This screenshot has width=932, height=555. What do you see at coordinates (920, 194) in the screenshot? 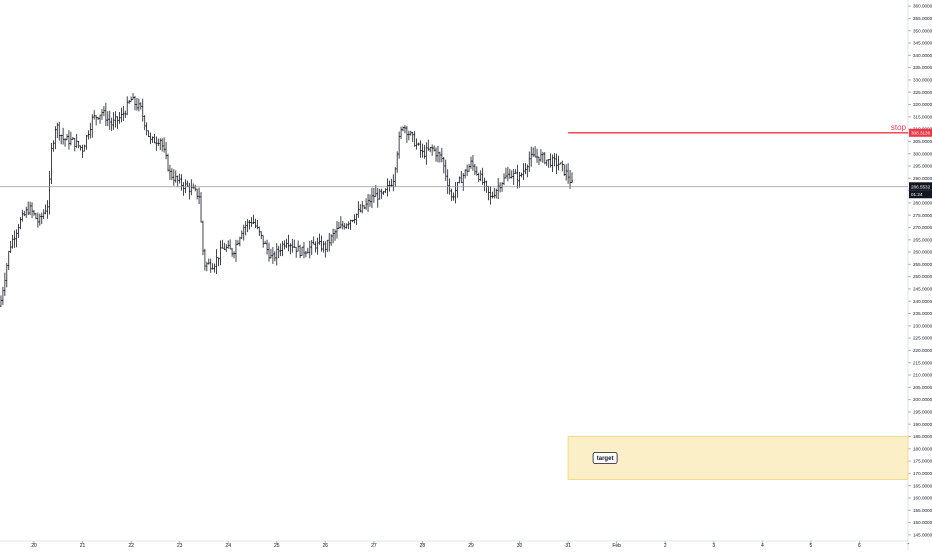
I see `last-price-countdown-tag` at bounding box center [920, 194].